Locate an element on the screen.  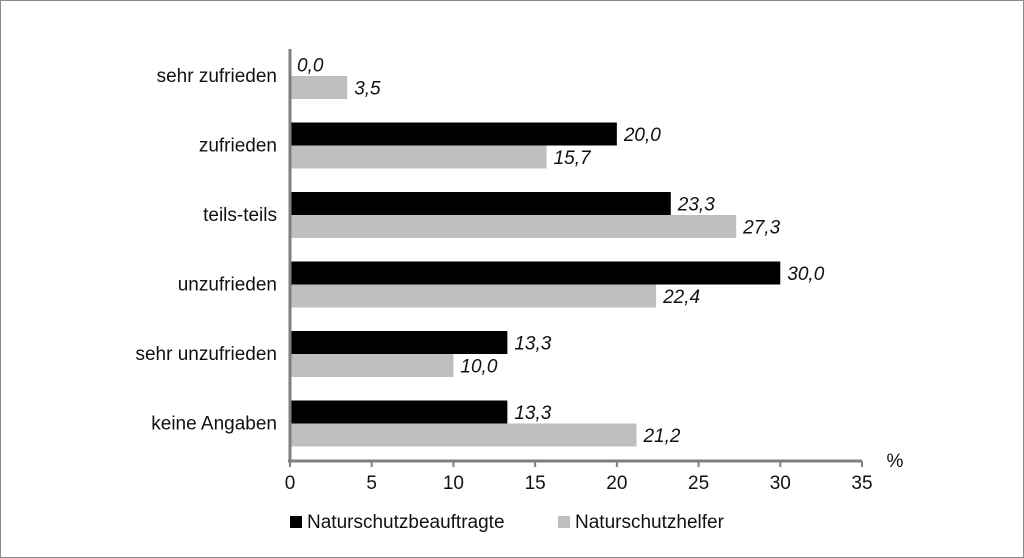
x-tick-label-5: 25 is located at coordinates (698, 483).